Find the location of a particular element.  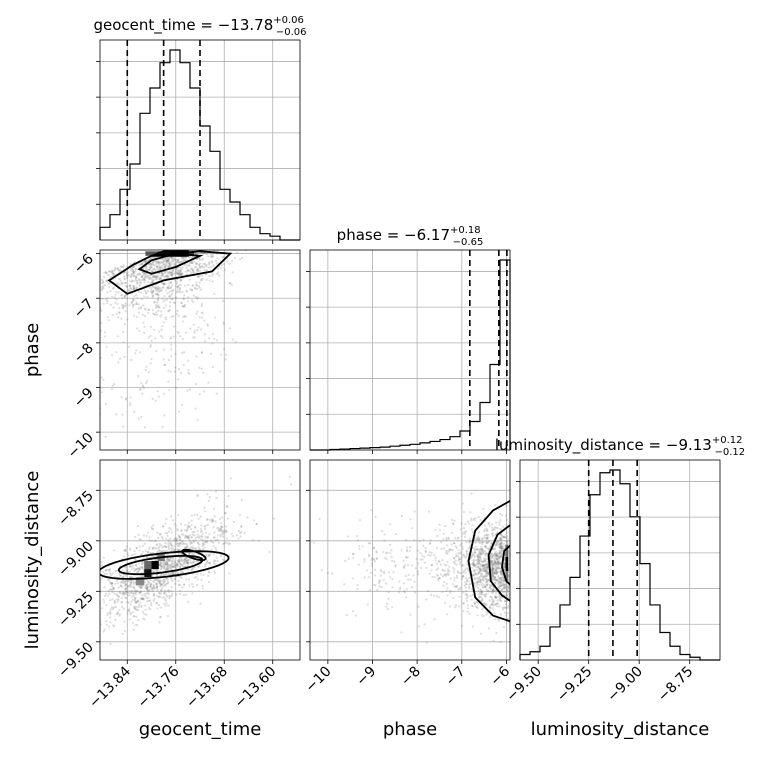

scatter-geocent_time-phase is located at coordinates (168, 335).